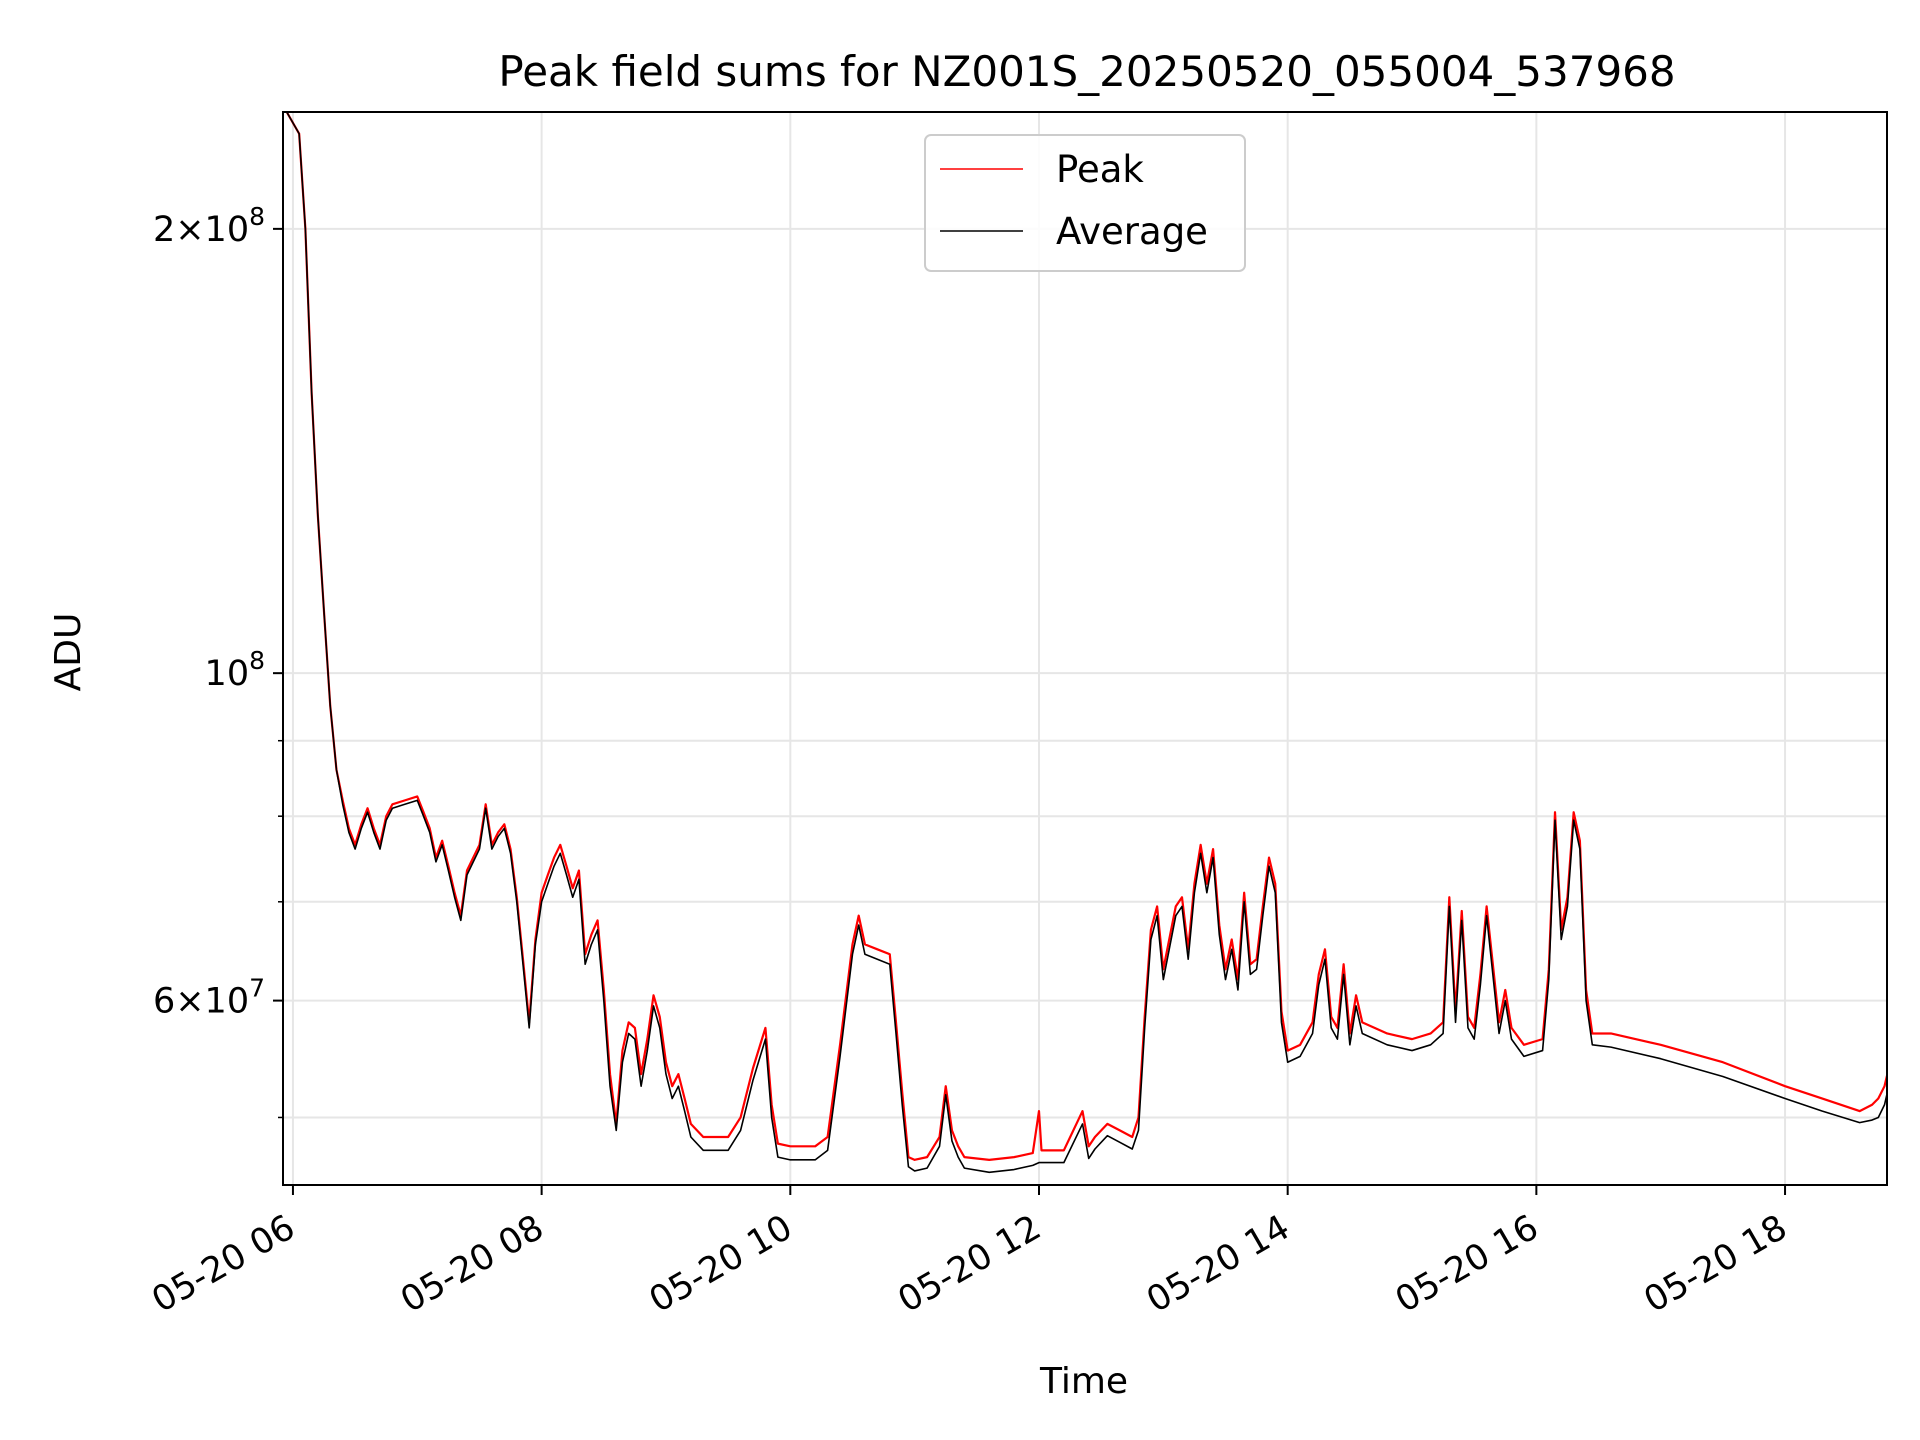  Describe the element at coordinates (209, 998) in the screenshot. I see `y-tick-label: 6×107` at that location.